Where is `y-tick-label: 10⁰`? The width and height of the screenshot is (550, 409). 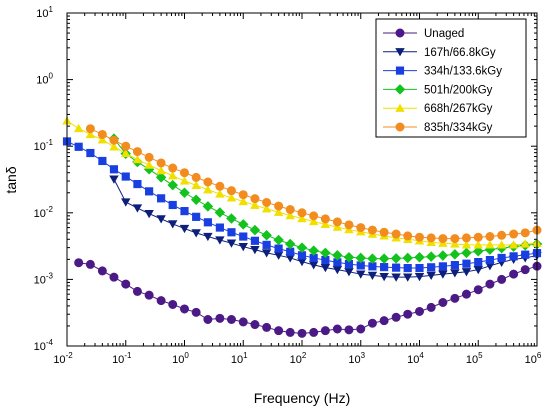 y-tick-label: 10⁰ is located at coordinates (44, 79).